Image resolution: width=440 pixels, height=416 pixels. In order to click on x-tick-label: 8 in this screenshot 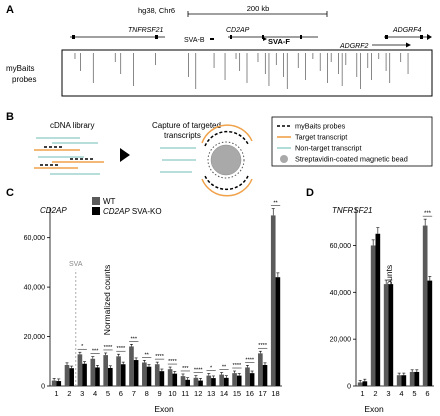, I will do `click(147, 393)`.